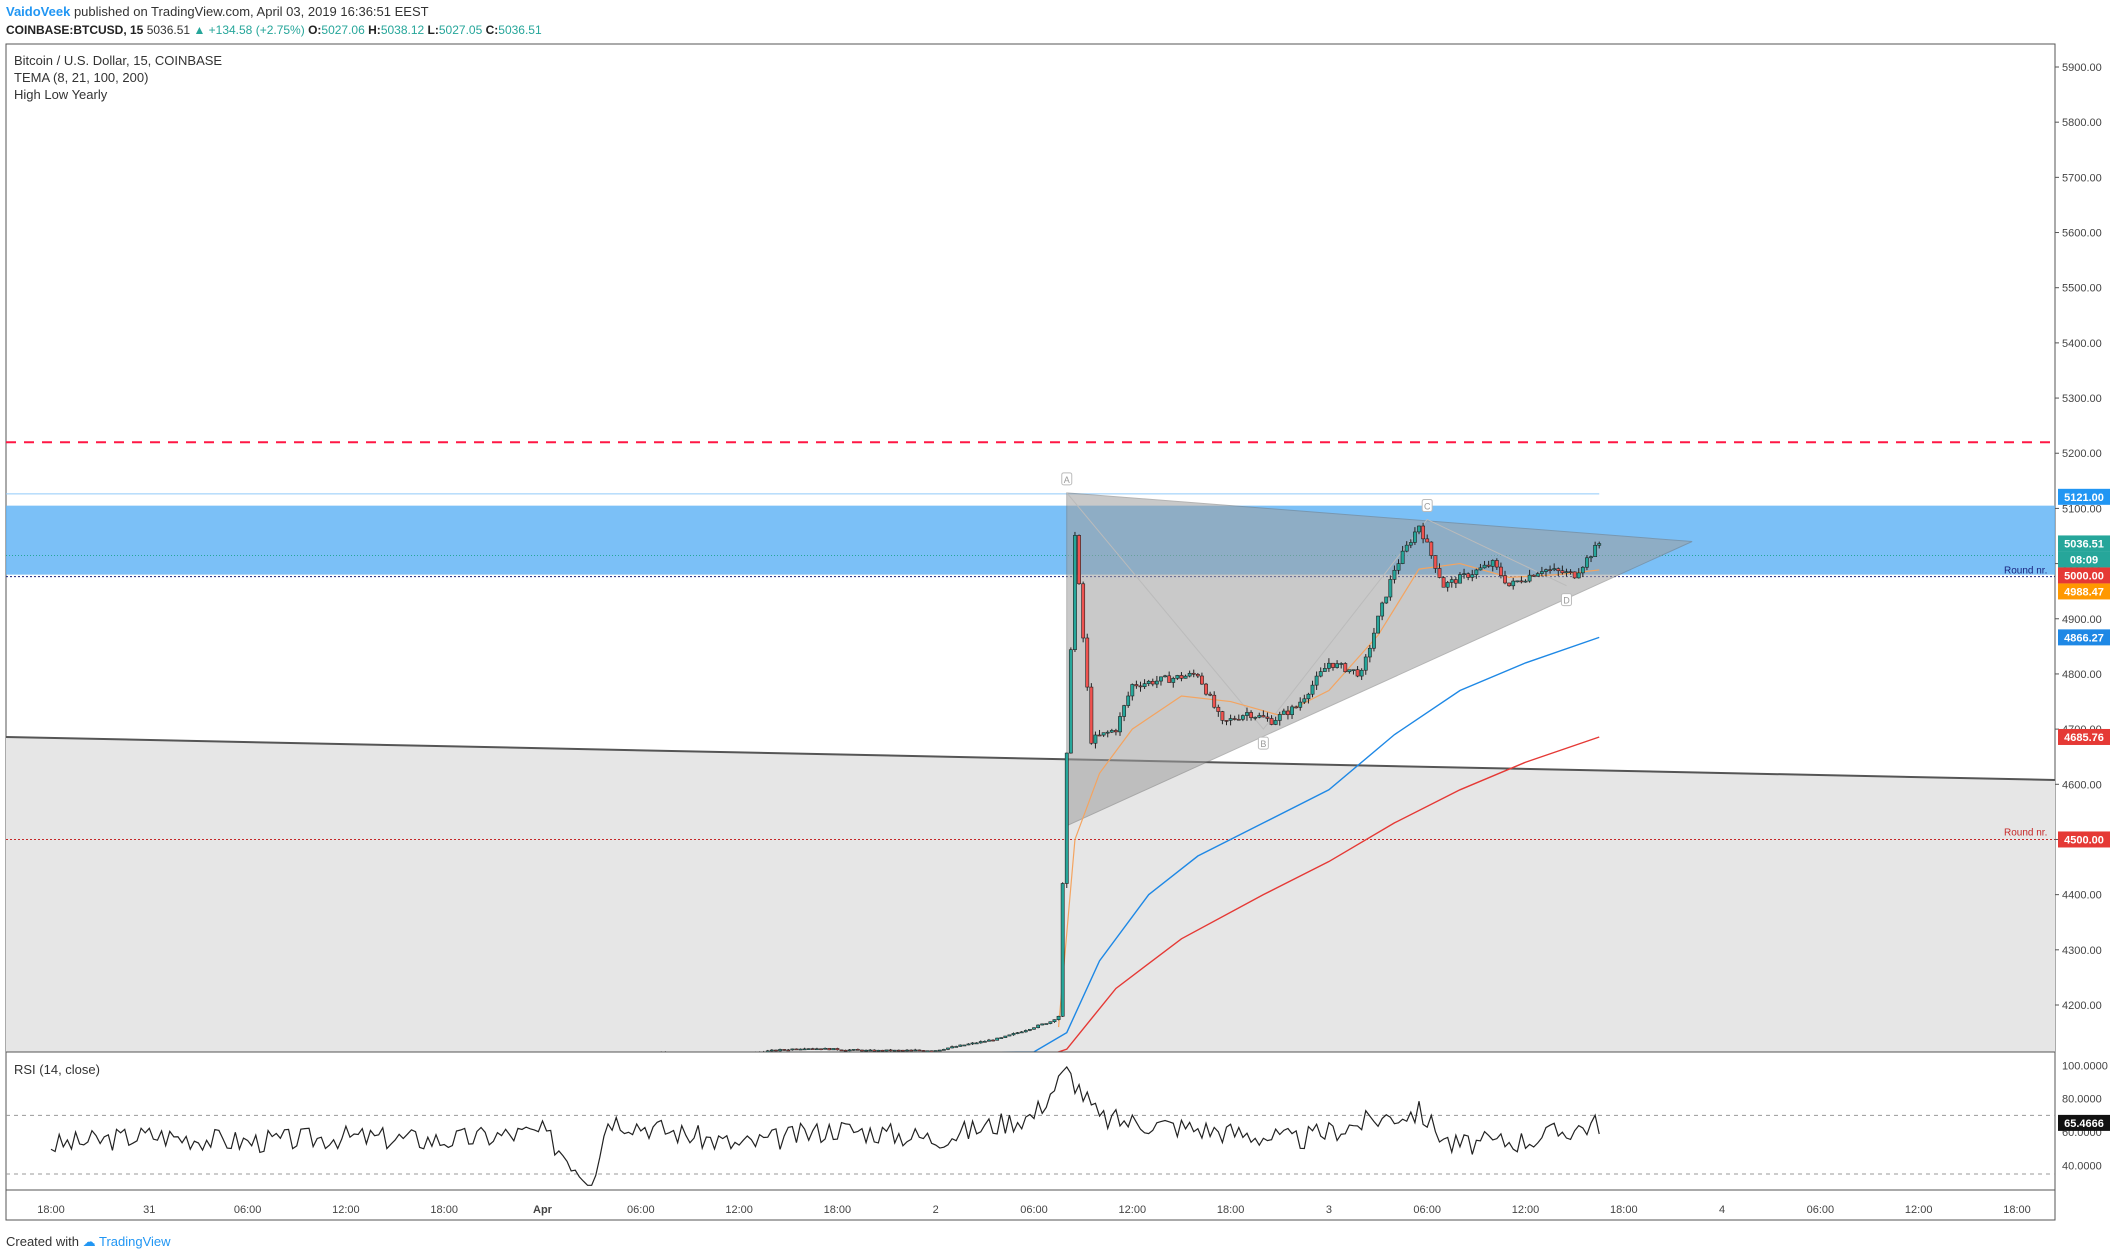 The height and width of the screenshot is (1258, 2126). I want to click on pattern-point-A: A, so click(1067, 480).